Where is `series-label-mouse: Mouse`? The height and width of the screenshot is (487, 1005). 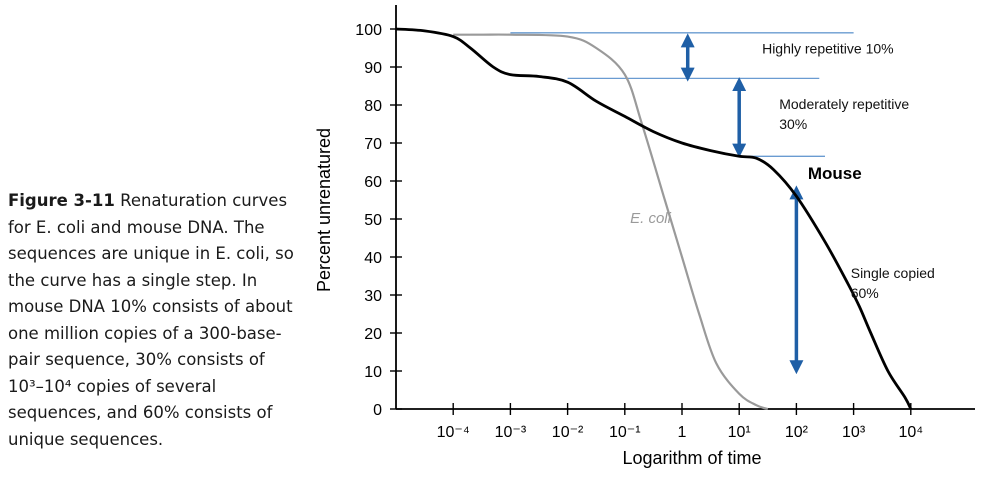 series-label-mouse: Mouse is located at coordinates (835, 173).